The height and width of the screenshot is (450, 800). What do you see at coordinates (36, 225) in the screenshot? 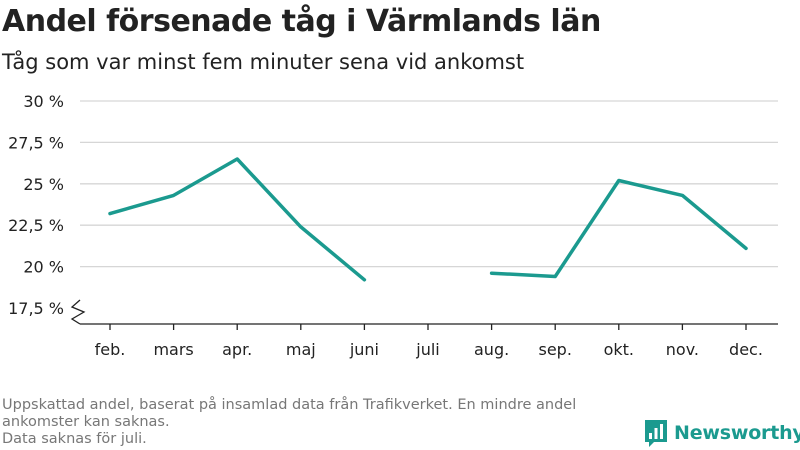
I see `y-tick-label: 22,5 %` at bounding box center [36, 225].